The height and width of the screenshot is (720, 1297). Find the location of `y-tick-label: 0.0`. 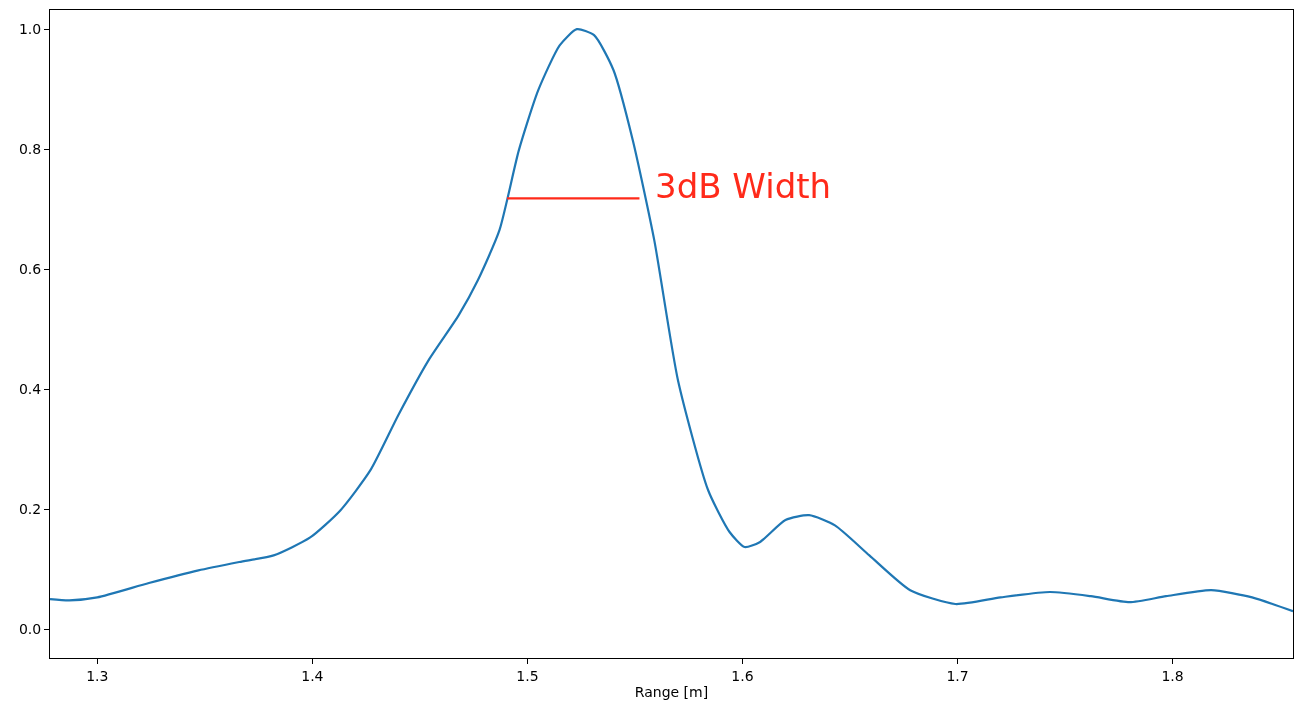

y-tick-label: 0.0 is located at coordinates (30, 629).